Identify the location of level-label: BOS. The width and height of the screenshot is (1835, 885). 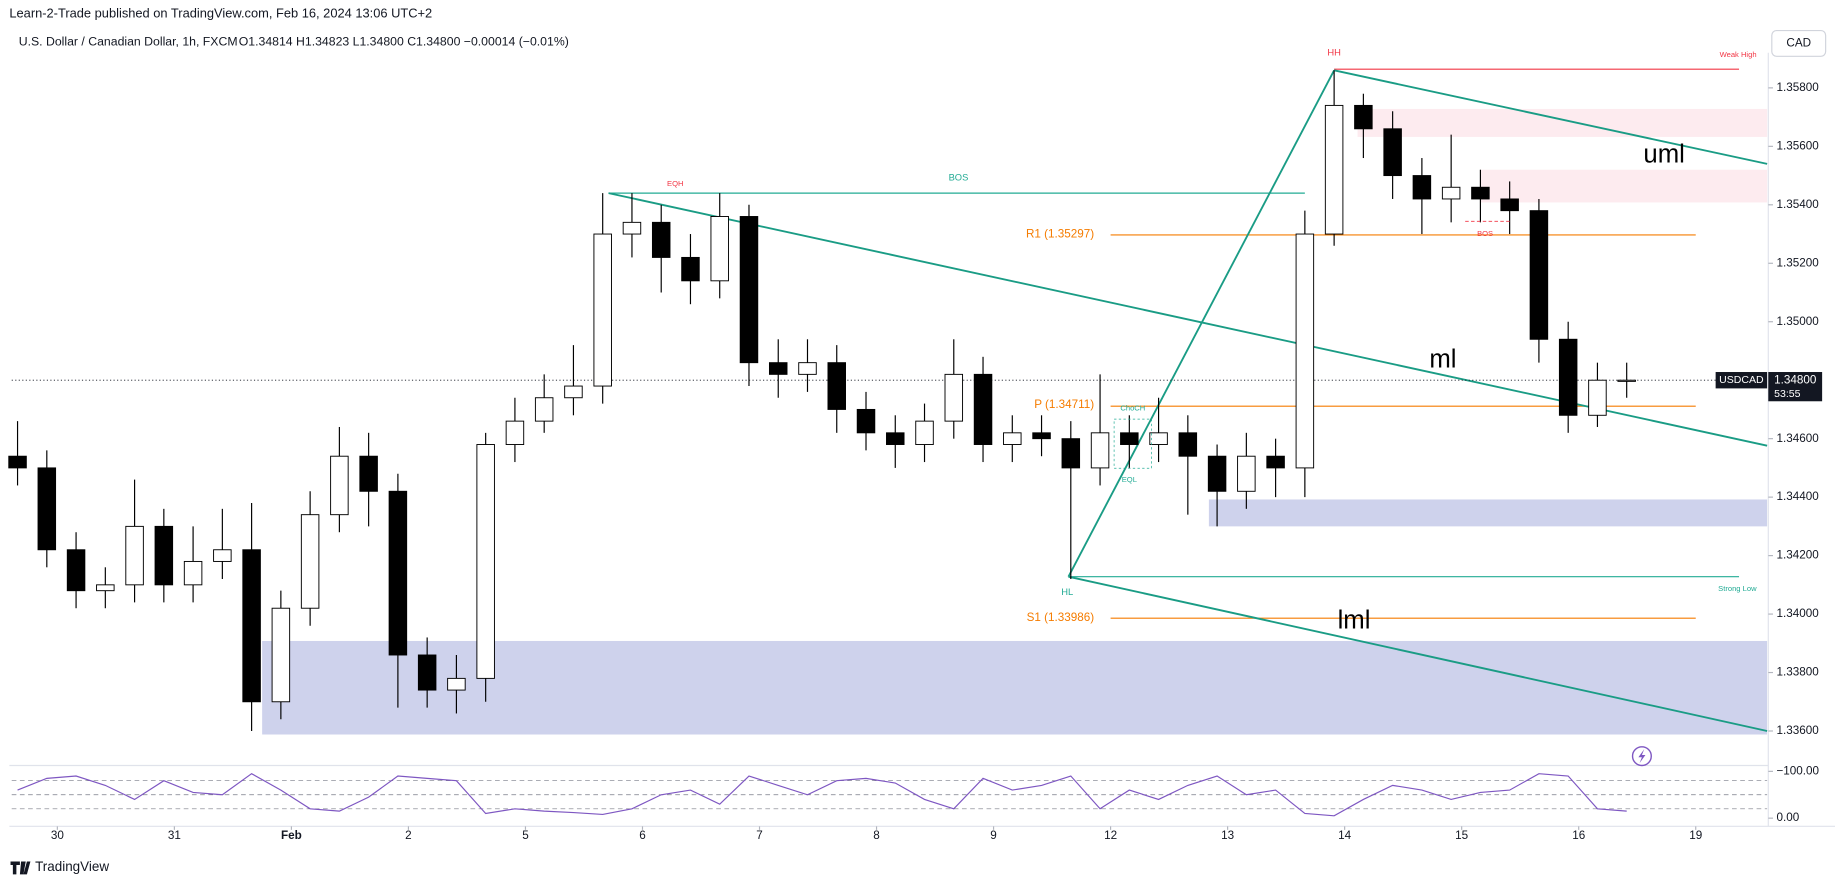
(959, 177).